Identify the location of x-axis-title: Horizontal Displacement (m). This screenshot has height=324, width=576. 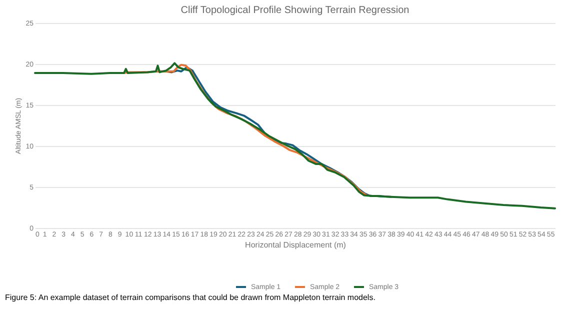
(295, 245).